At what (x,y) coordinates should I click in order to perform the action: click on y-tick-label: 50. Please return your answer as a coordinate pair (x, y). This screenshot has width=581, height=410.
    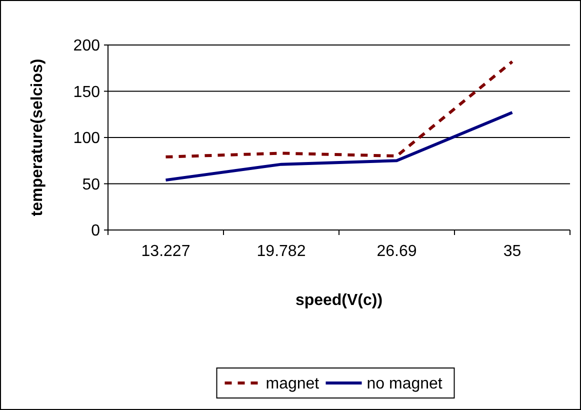
    Looking at the image, I should click on (91, 185).